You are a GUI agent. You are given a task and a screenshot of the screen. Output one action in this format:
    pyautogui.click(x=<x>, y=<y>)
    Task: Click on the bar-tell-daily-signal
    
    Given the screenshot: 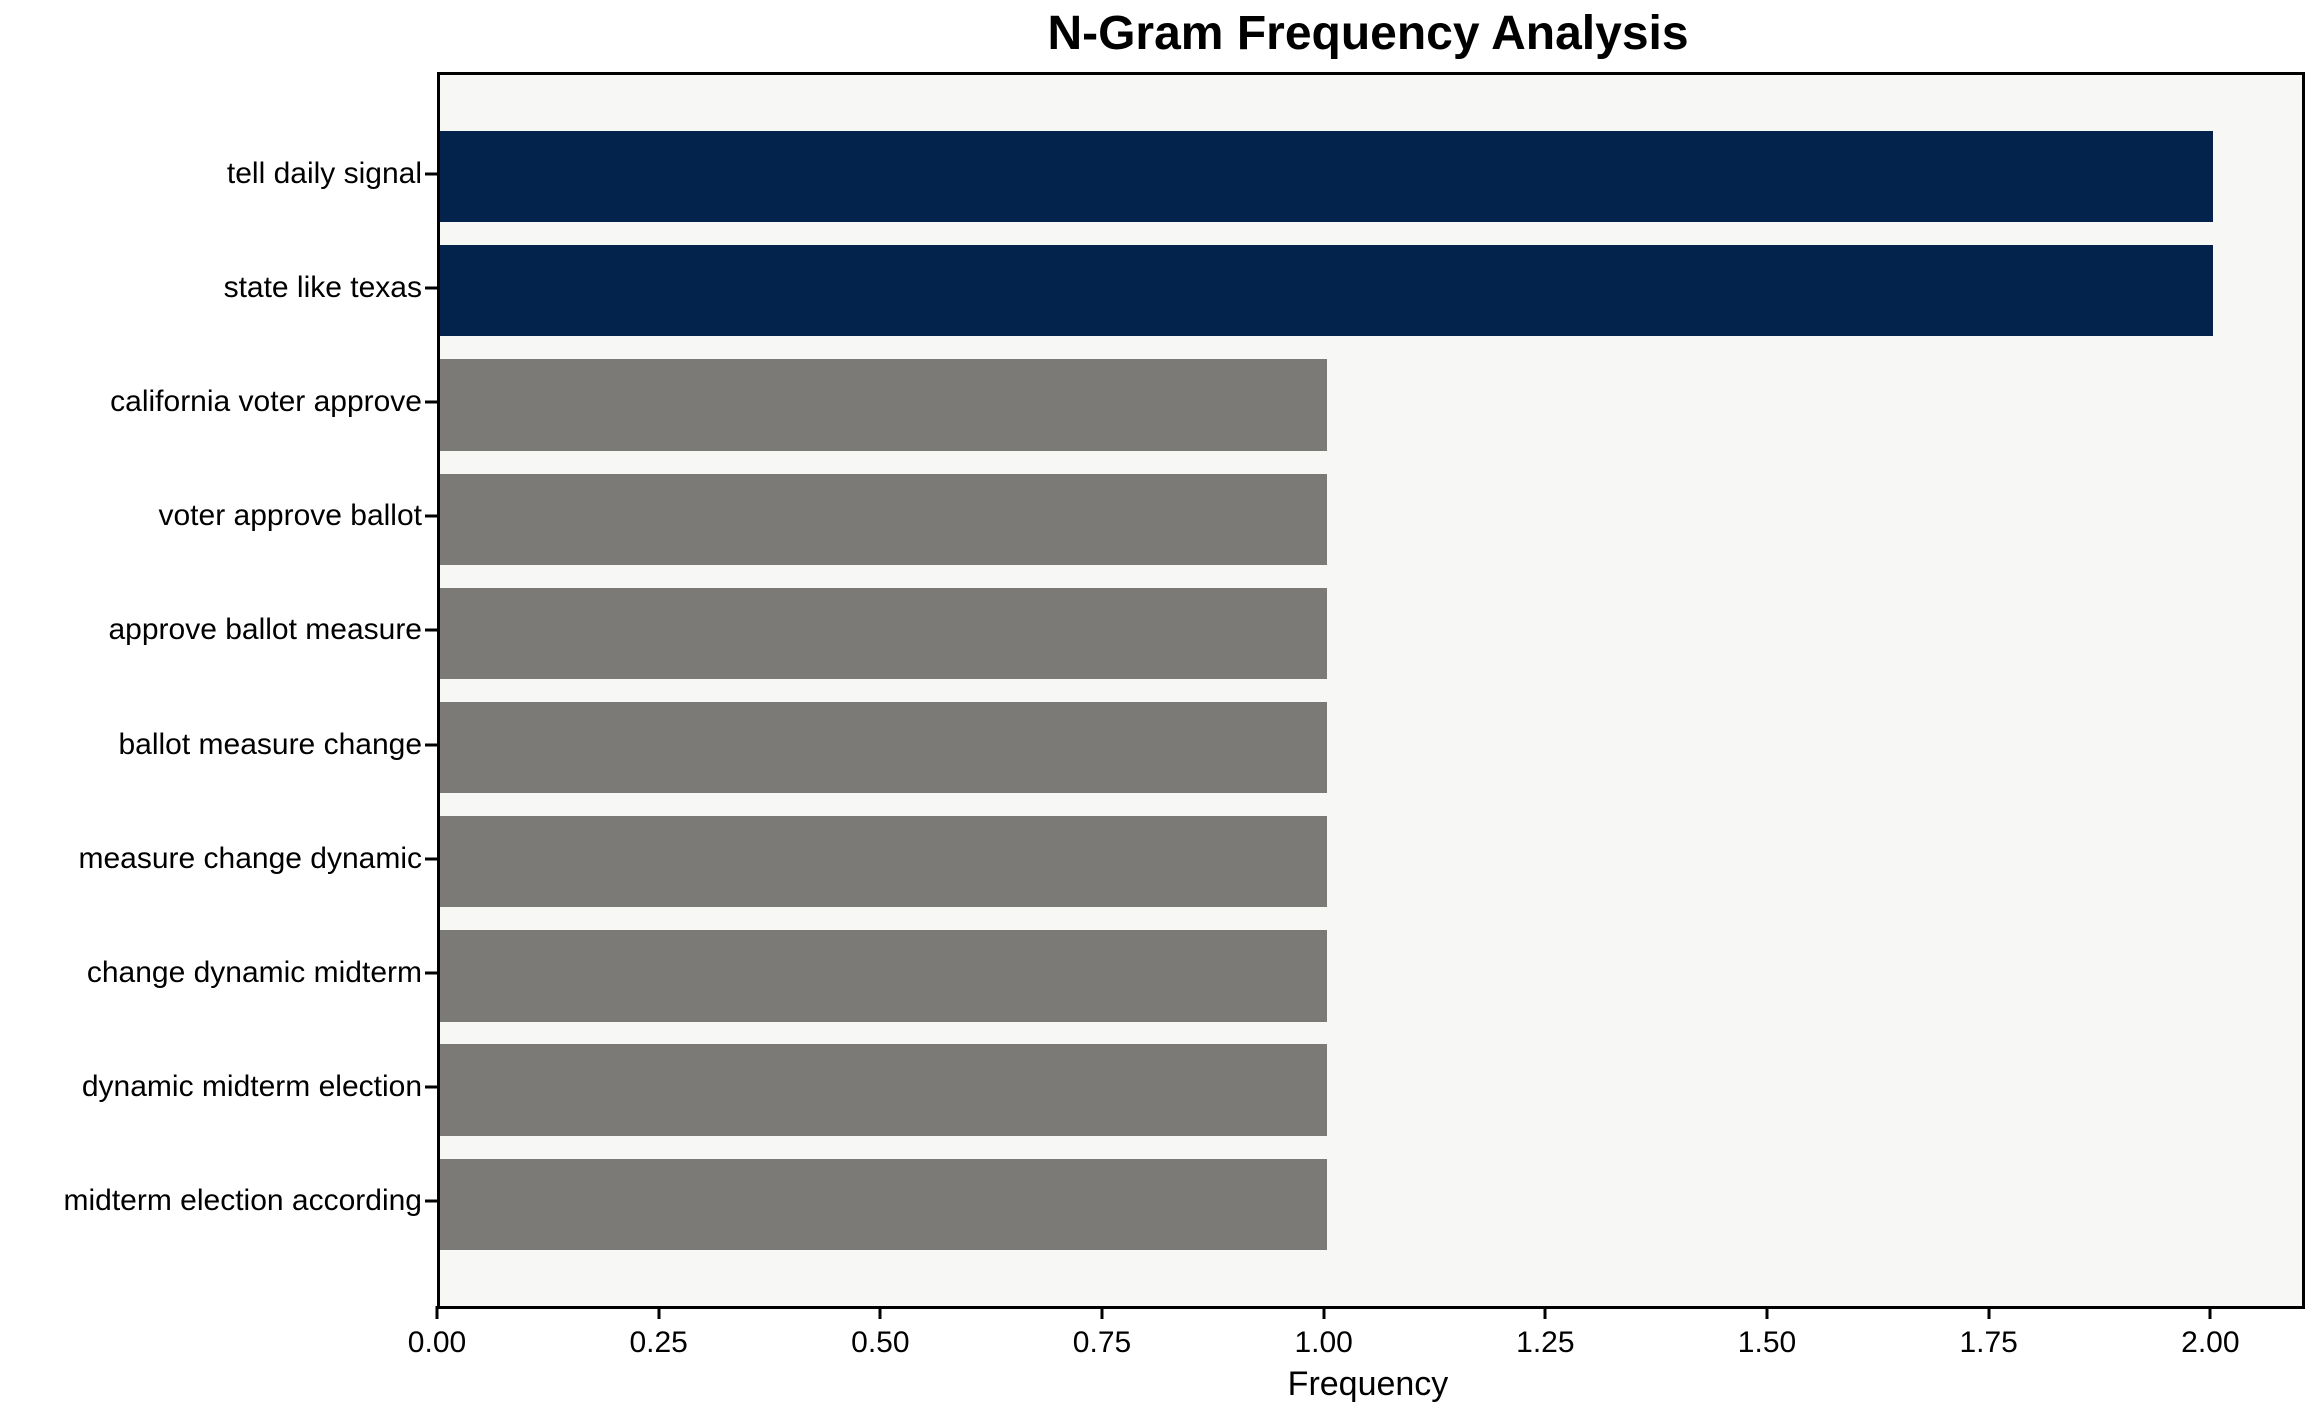 What is the action you would take?
    pyautogui.click(x=1327, y=176)
    